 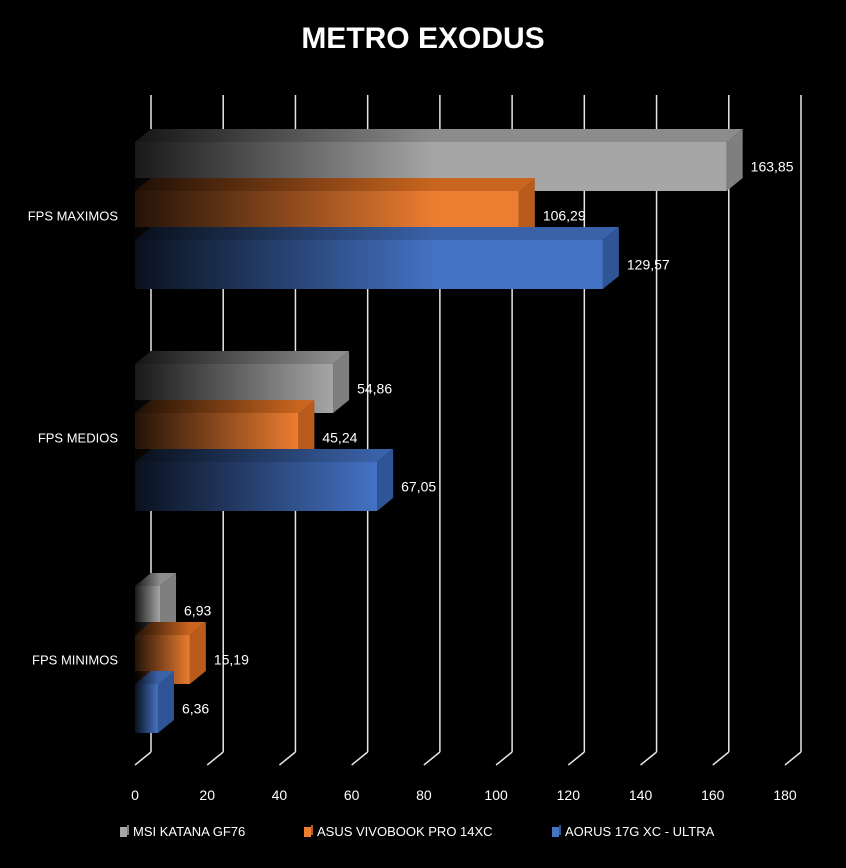 What do you see at coordinates (713, 795) in the screenshot?
I see `tick-label: 160` at bounding box center [713, 795].